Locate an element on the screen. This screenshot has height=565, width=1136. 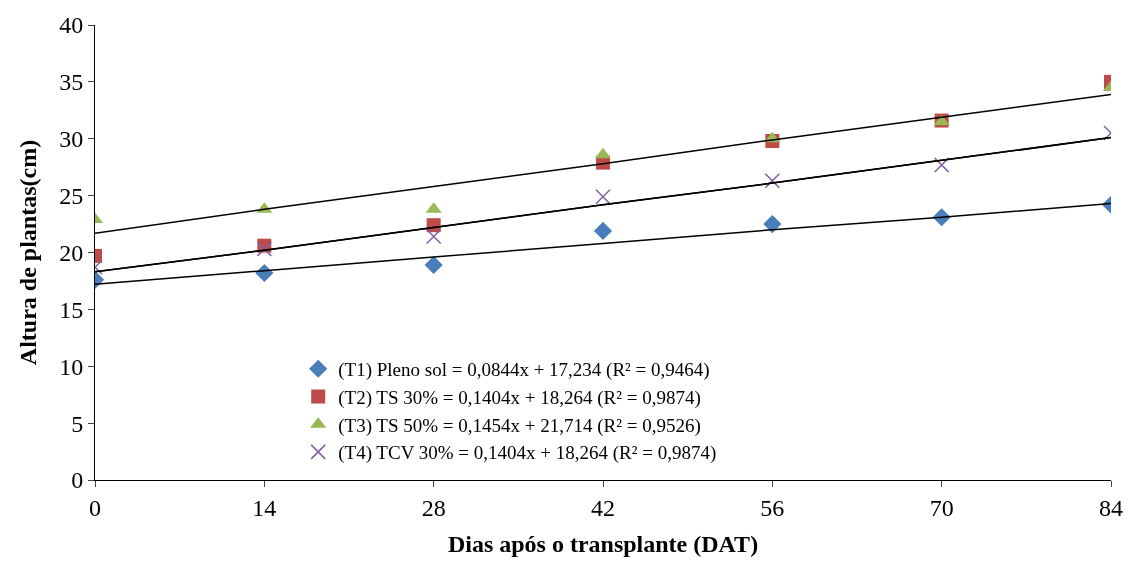
x-tick-label: 84 is located at coordinates (1111, 507).